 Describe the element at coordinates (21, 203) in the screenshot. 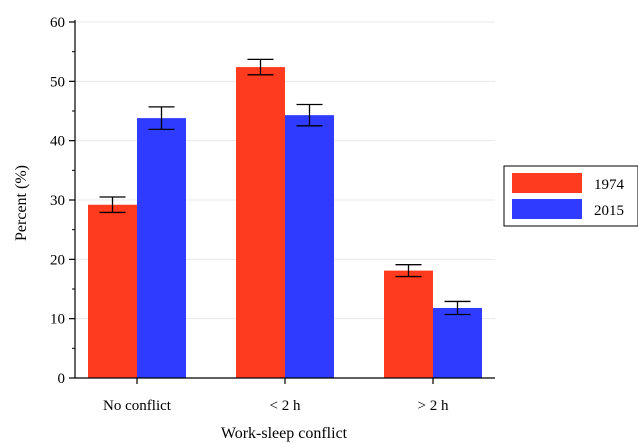

I see `y-axis-title: Percent (%)` at that location.